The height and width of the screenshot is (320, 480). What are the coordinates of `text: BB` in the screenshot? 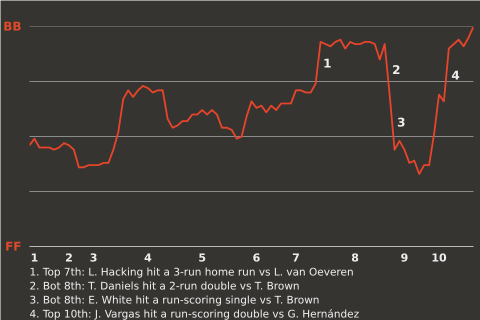 It's located at (12, 27).